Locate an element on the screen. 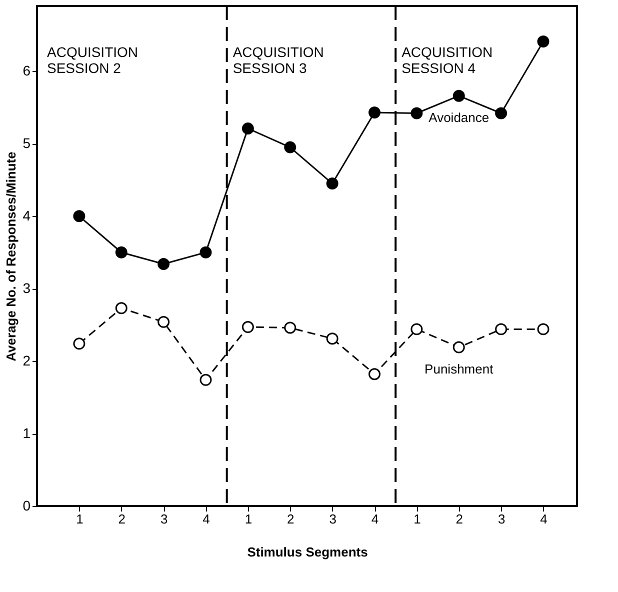  annotation: ACQUISITION SESSION 2 is located at coordinates (92, 60).